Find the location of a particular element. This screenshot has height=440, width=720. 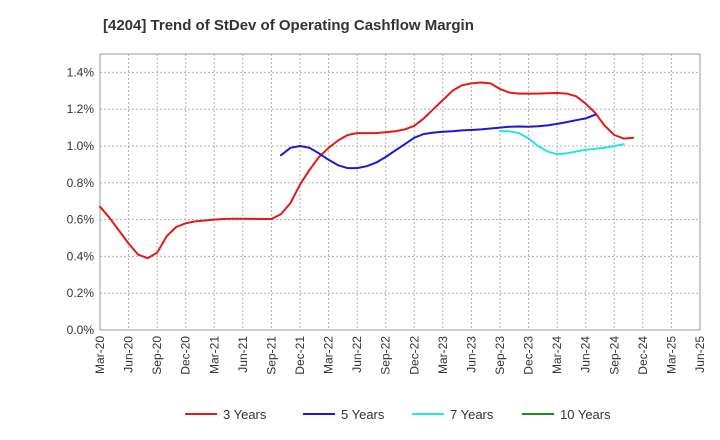

y-tick-label: 0.2% is located at coordinates (81, 293).